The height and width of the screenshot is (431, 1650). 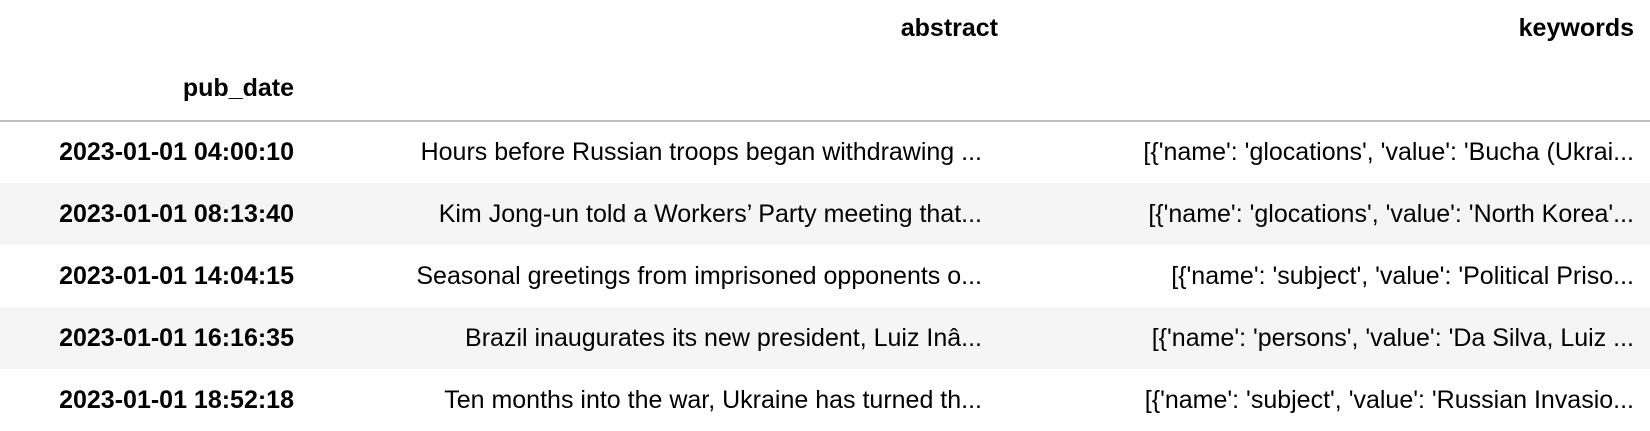 What do you see at coordinates (165, 28) in the screenshot?
I see `header-blank-cell` at bounding box center [165, 28].